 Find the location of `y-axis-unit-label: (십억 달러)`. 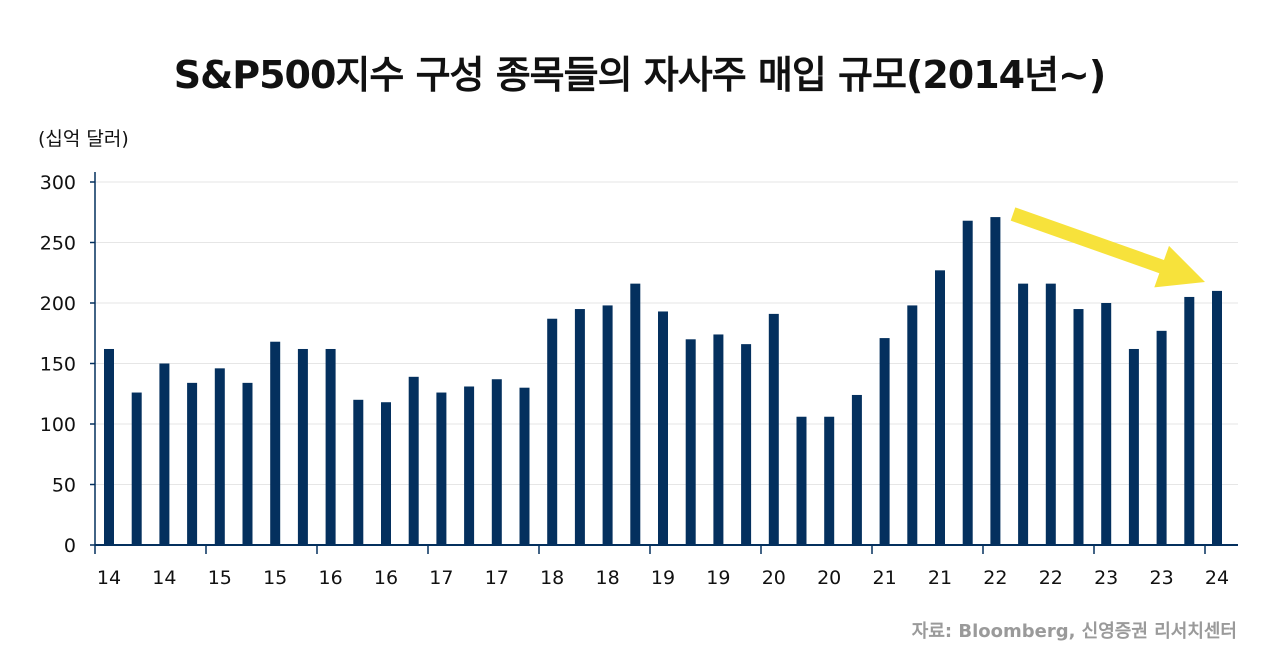

y-axis-unit-label: (십억 달러) is located at coordinates (83, 139).